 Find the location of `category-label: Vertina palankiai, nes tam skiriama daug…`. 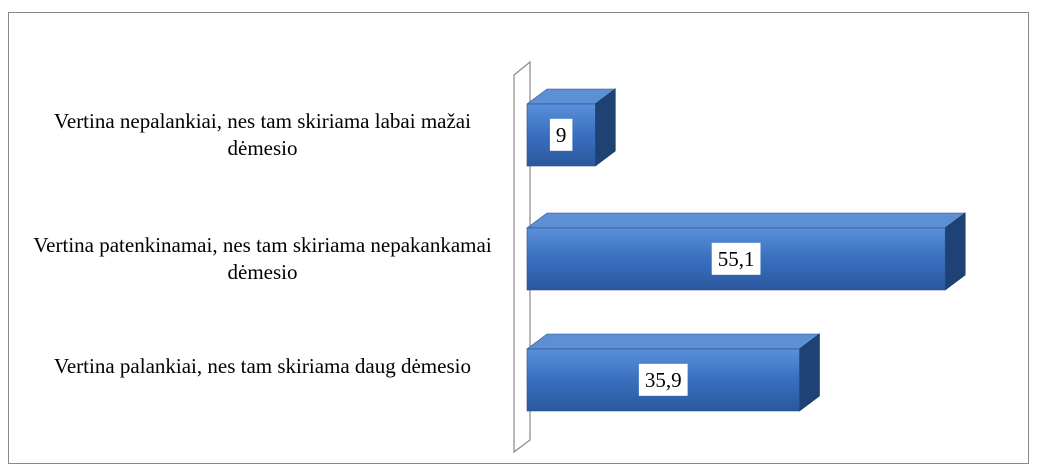

category-label: Vertina palankiai, nes tam skiriama daug… is located at coordinates (262, 366).